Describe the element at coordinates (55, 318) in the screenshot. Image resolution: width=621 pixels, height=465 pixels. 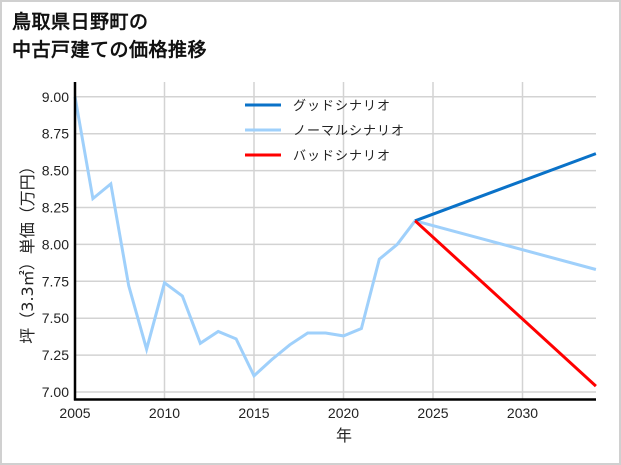
I see `y-tick-label: 7.50` at that location.